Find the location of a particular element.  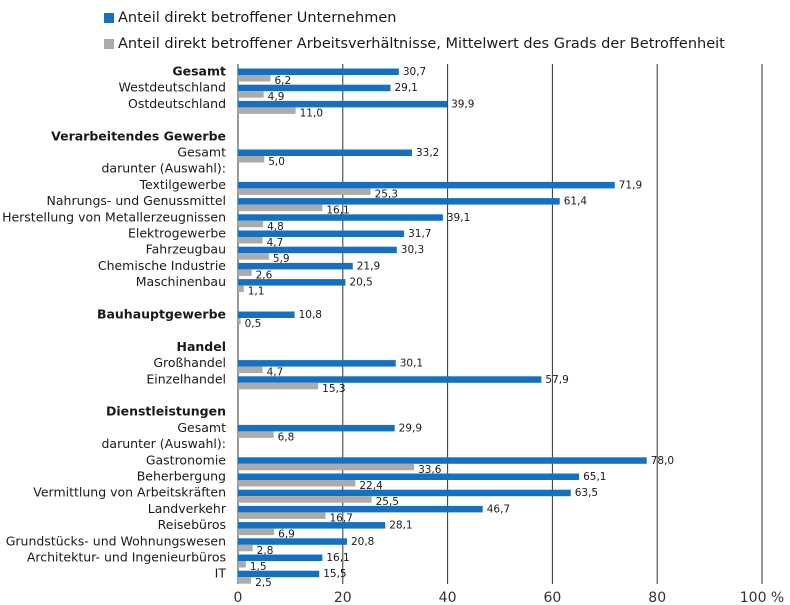

x-tick-label: 40 is located at coordinates (448, 597).